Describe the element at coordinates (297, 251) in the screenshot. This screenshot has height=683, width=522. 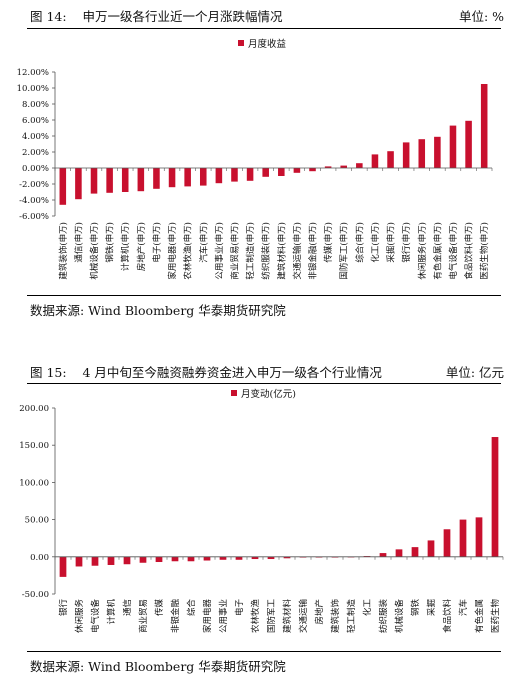
I see `category-label: 交通运输(申万)` at that location.